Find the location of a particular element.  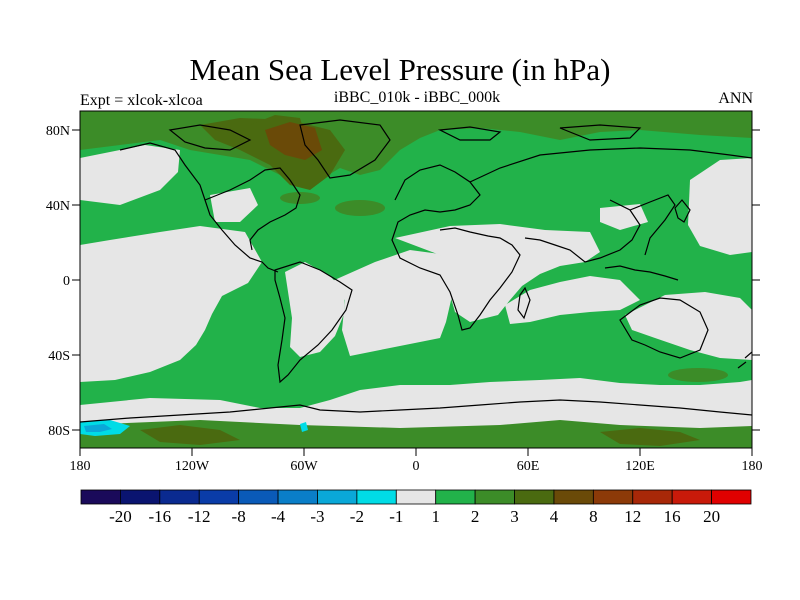

colorbar-label: -3 is located at coordinates (317, 516).